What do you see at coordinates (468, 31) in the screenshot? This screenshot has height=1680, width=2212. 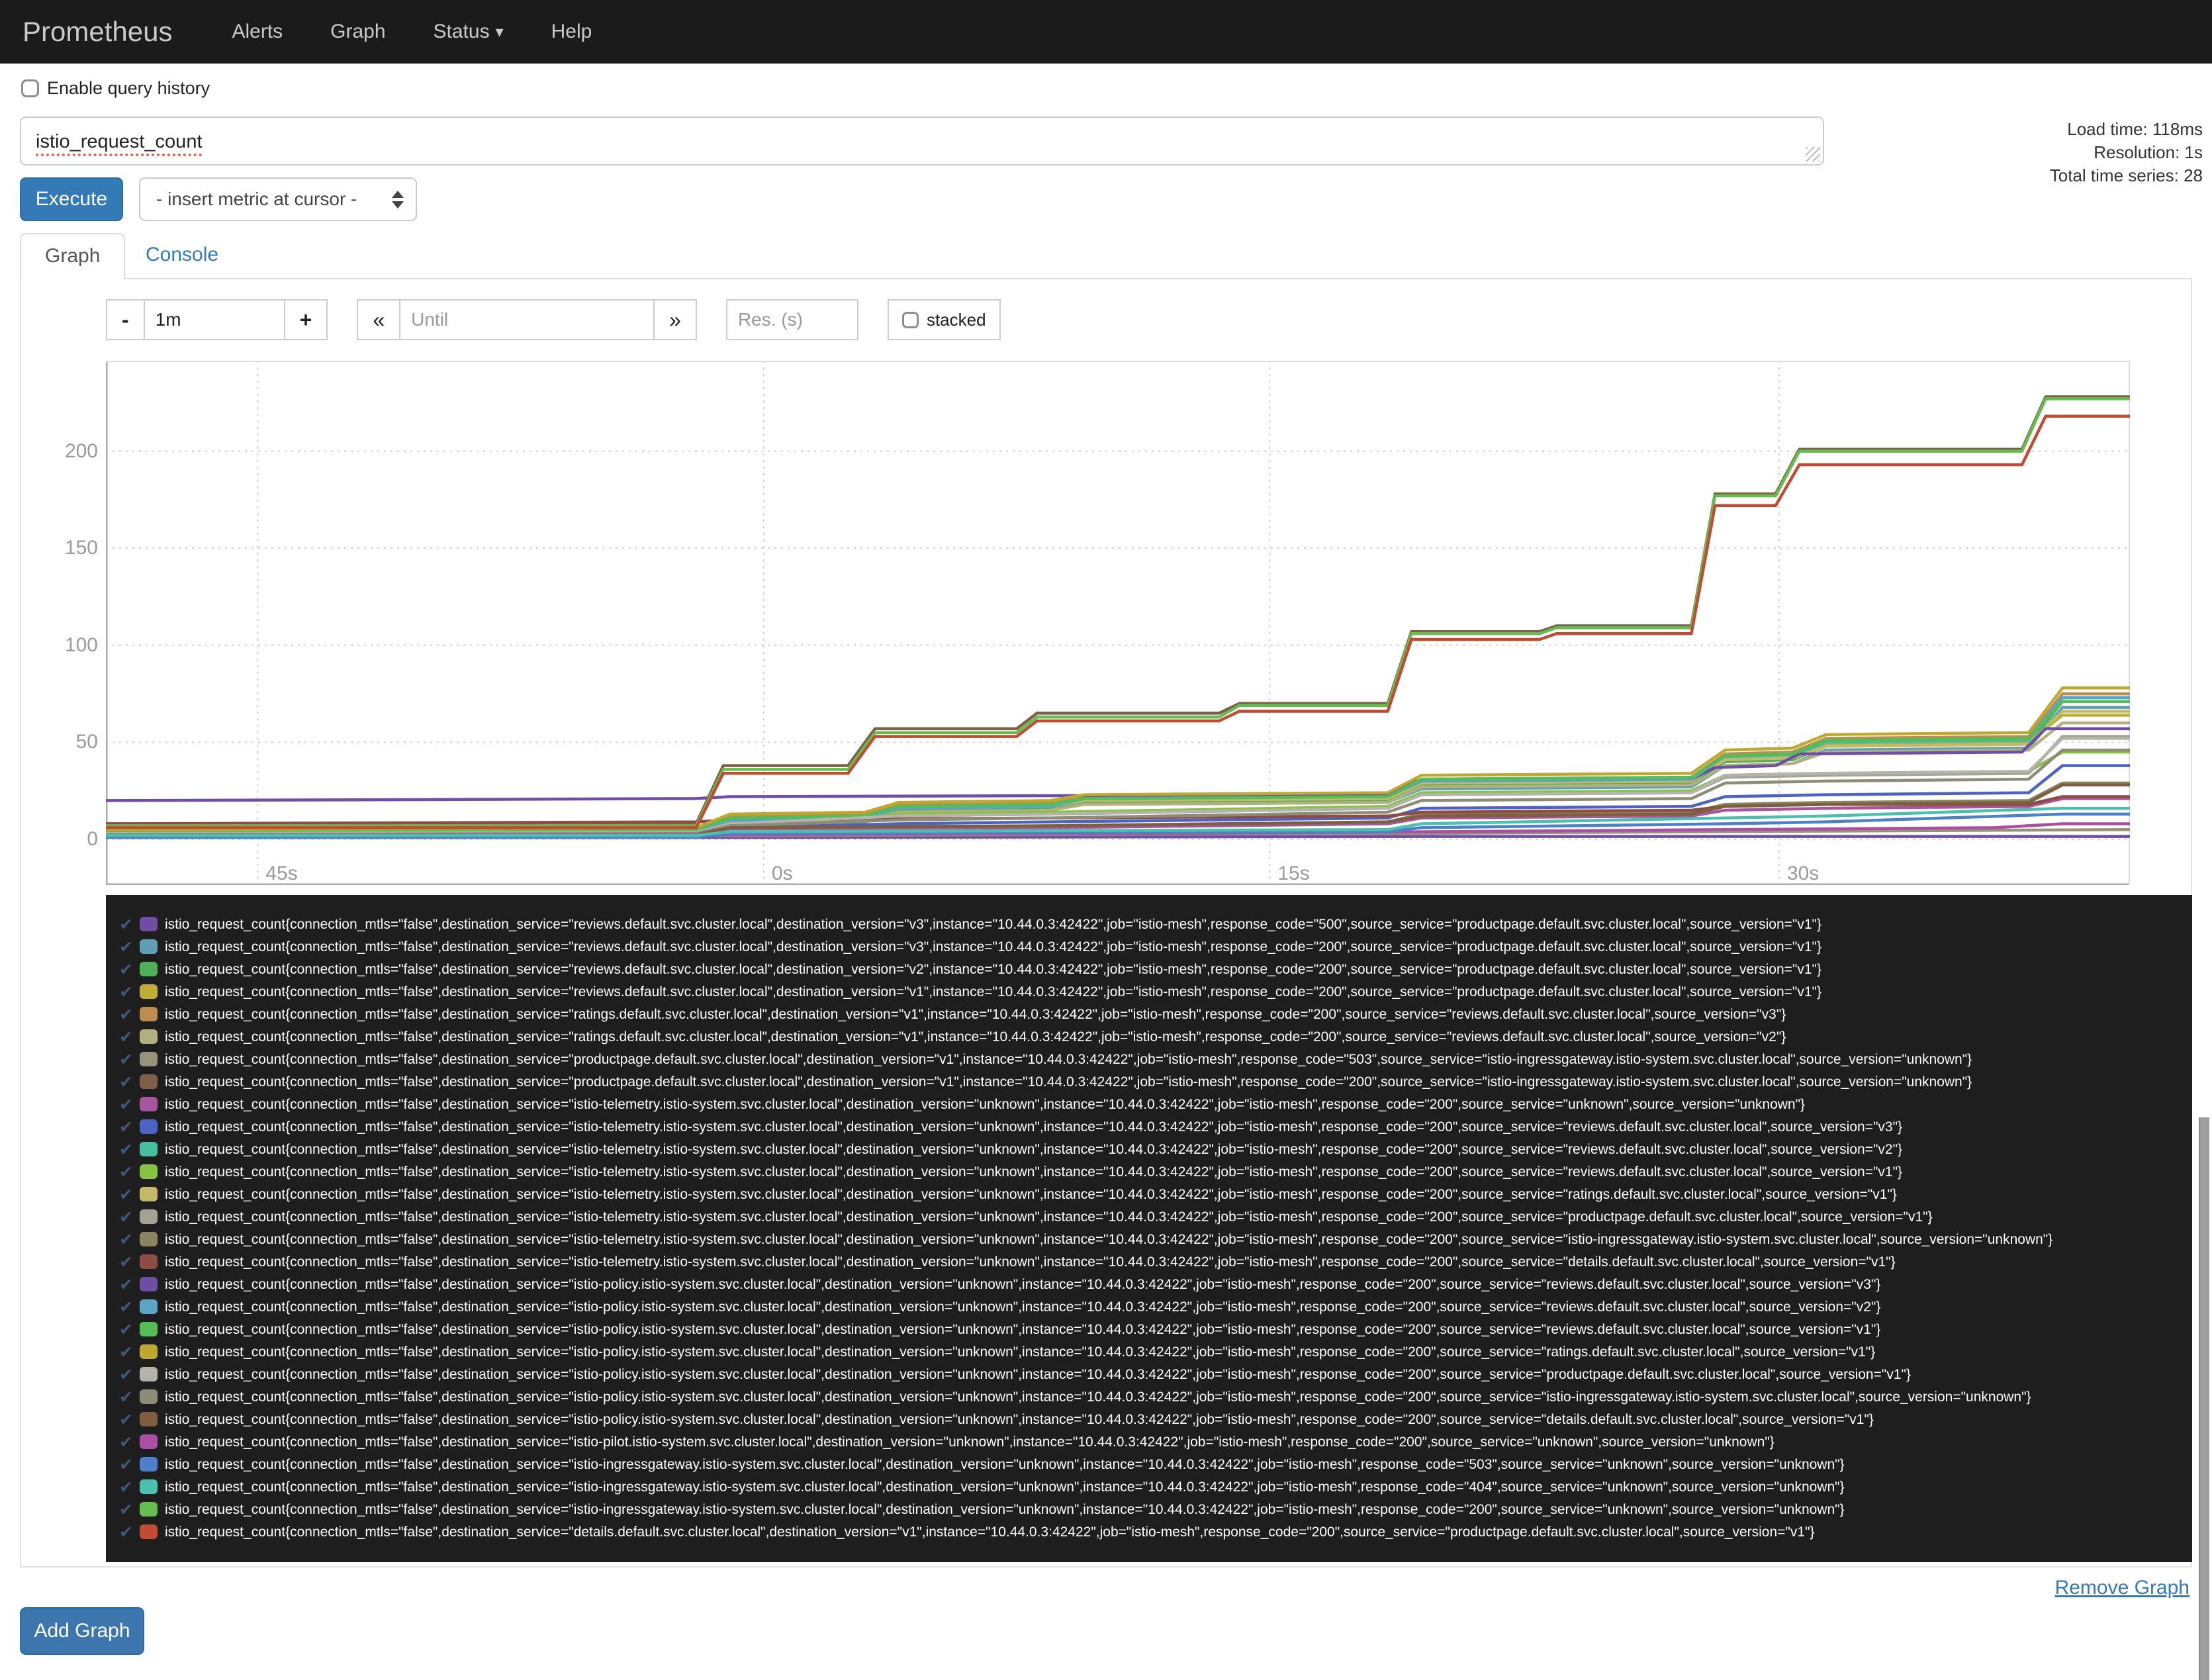 I see `nav-status: Status ▾` at bounding box center [468, 31].